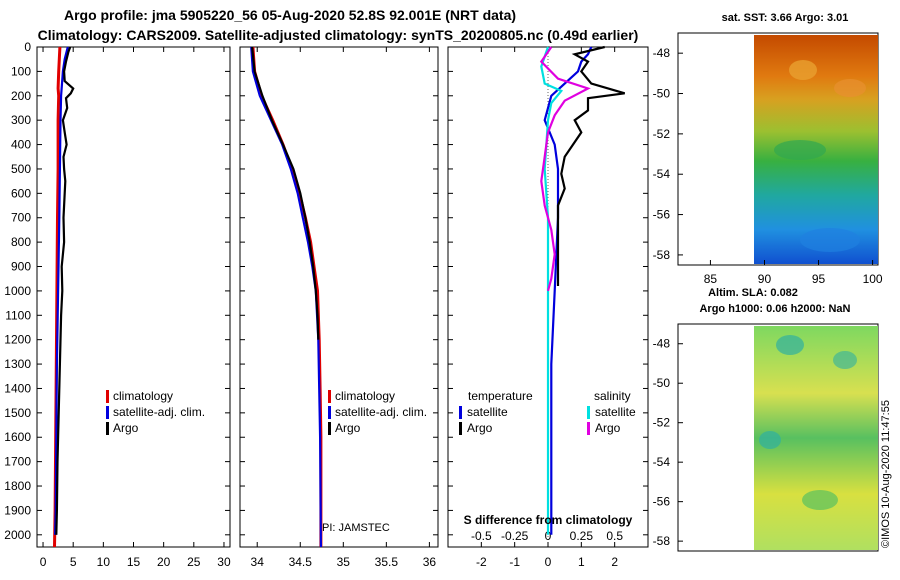 This screenshot has height=580, width=900. I want to click on x-tick-label-secondary: -0.25, so click(515, 536).